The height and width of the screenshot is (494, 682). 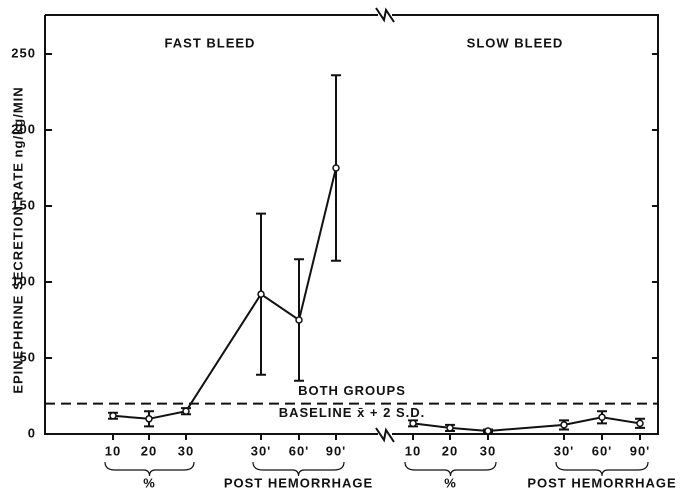 What do you see at coordinates (352, 390) in the screenshot?
I see `baseline-label: BOTH GROUPS` at bounding box center [352, 390].